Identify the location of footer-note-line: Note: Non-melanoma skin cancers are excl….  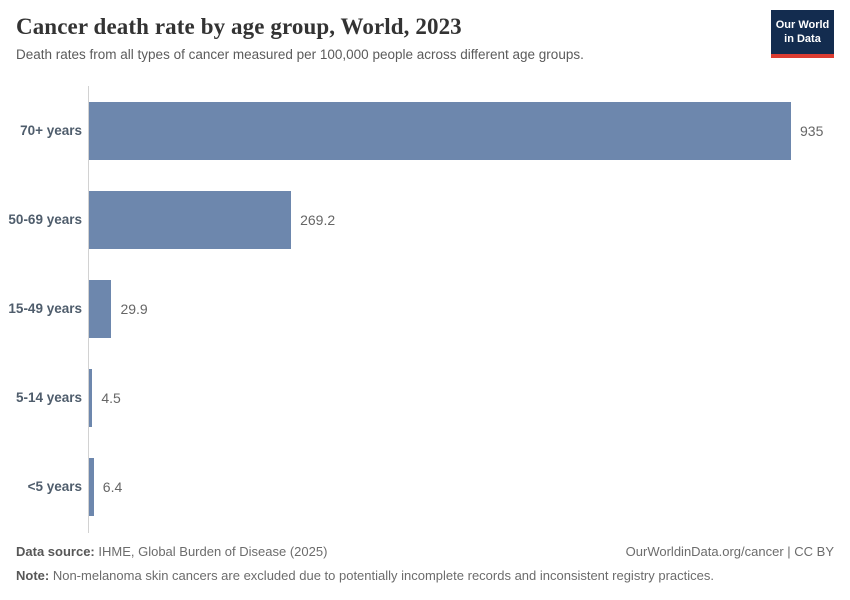
(425, 575).